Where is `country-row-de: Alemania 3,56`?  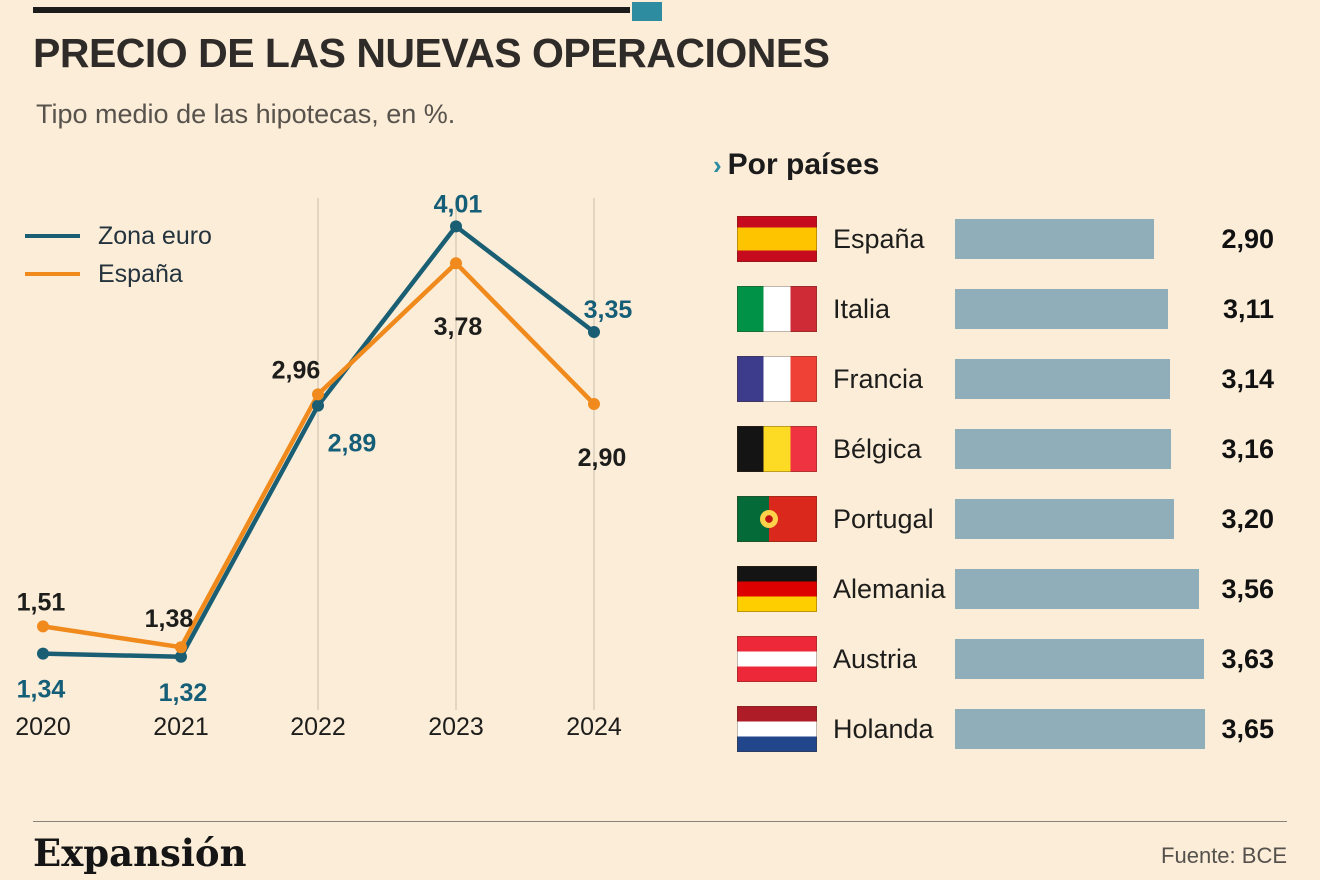
country-row-de: Alemania 3,56 is located at coordinates (1005, 589).